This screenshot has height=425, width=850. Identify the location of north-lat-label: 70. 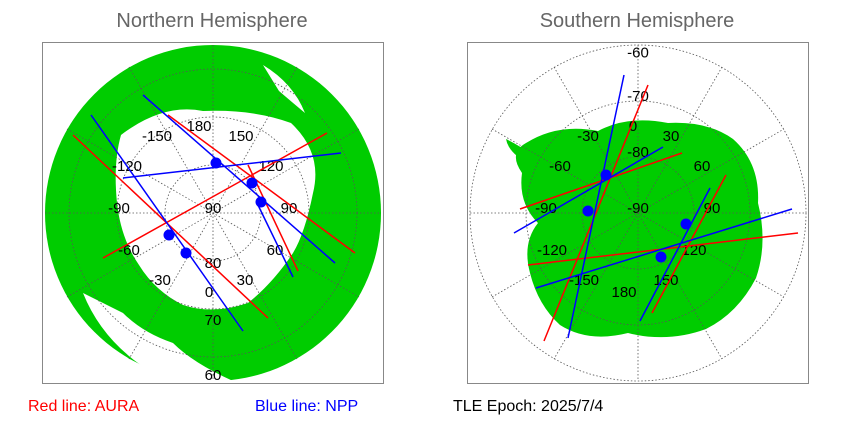
(213, 320).